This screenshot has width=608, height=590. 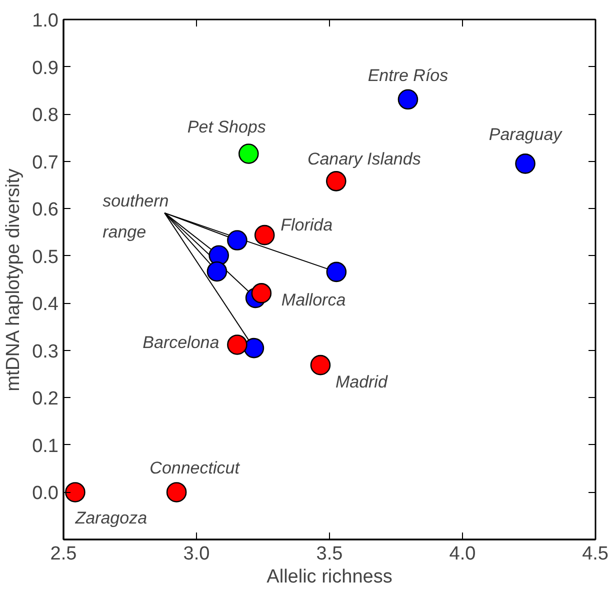 What do you see at coordinates (111, 518) in the screenshot?
I see `annotation: Zaragoza` at bounding box center [111, 518].